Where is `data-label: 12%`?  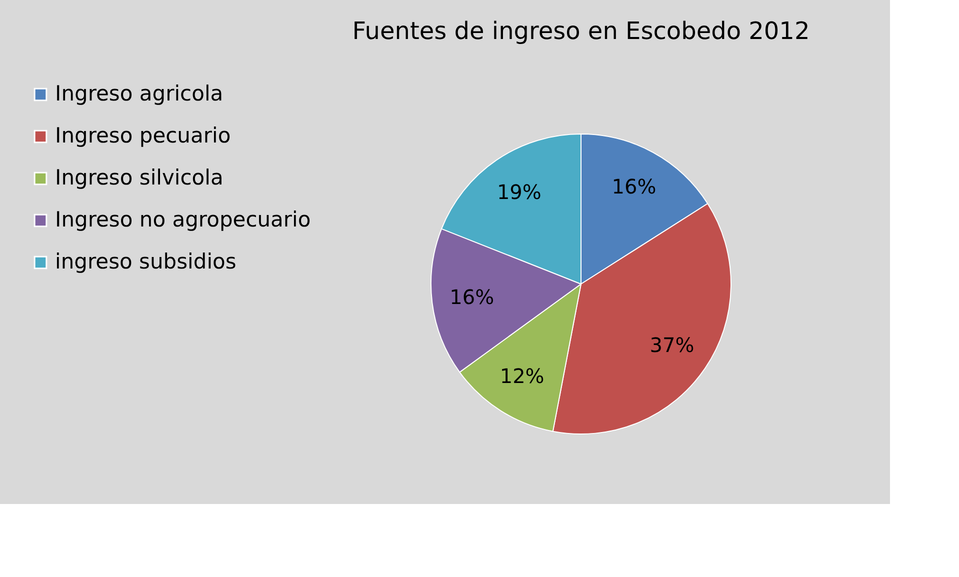
data-label: 12% is located at coordinates (522, 376).